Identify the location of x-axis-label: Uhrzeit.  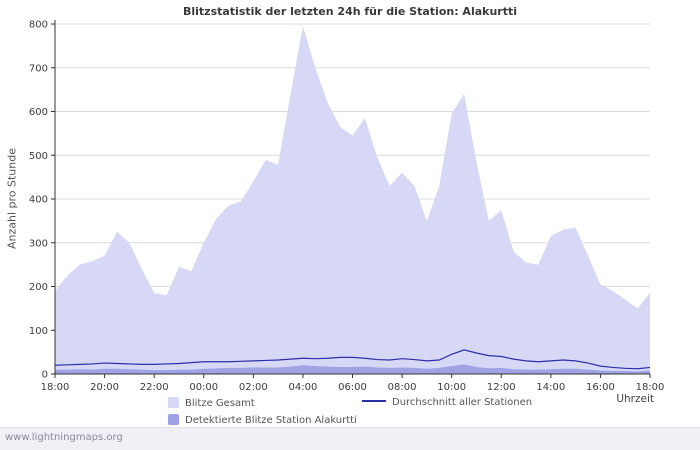
(635, 399).